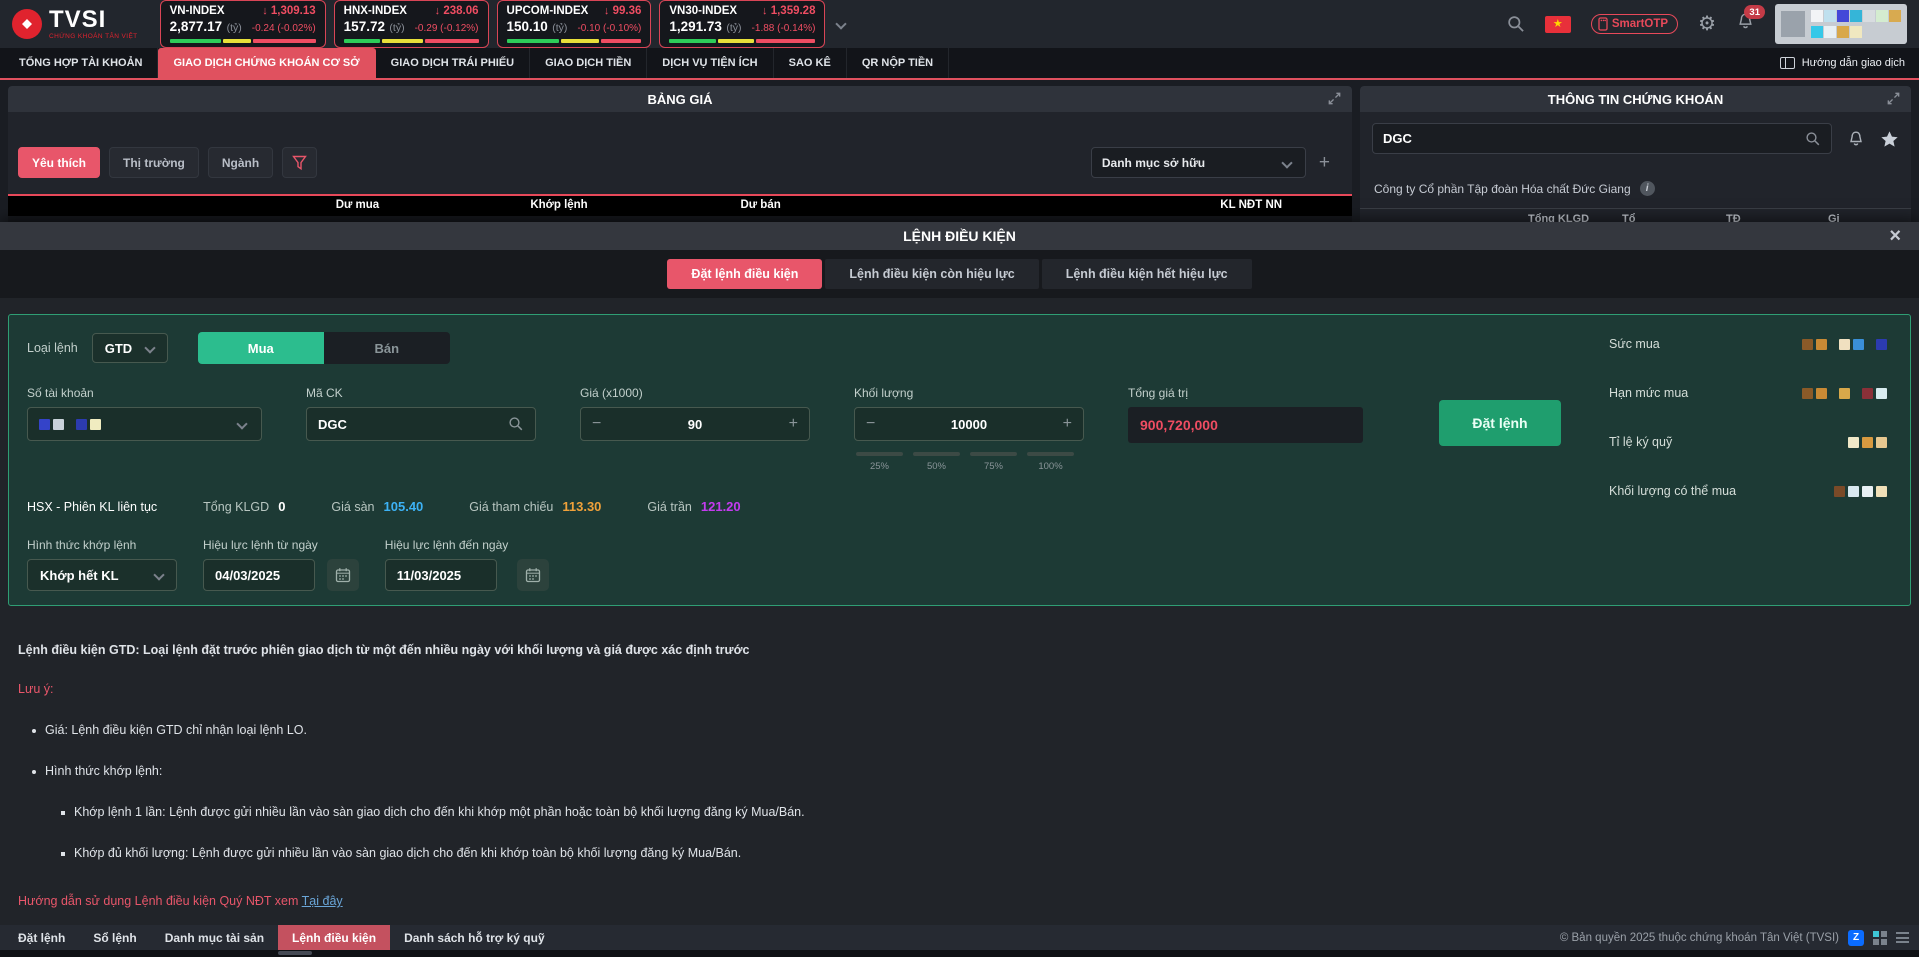  Describe the element at coordinates (1856, 139) in the screenshot. I see `alert-bell-icon` at that location.